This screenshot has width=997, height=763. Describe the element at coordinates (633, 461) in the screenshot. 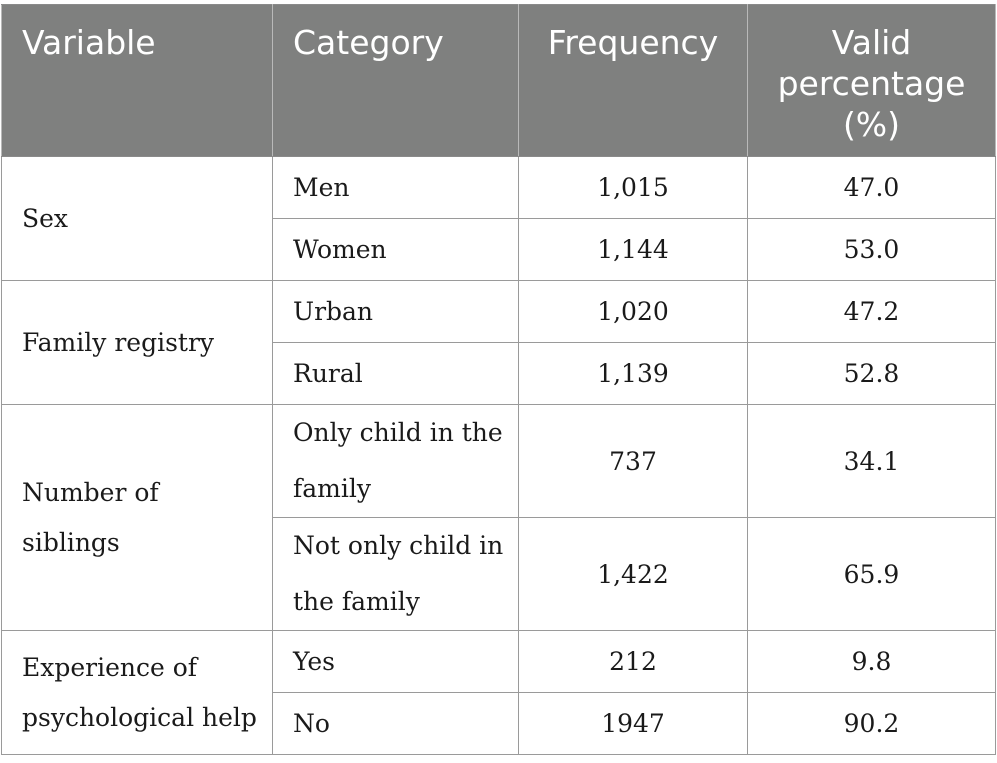

I see `frequency-cell: 737` at that location.